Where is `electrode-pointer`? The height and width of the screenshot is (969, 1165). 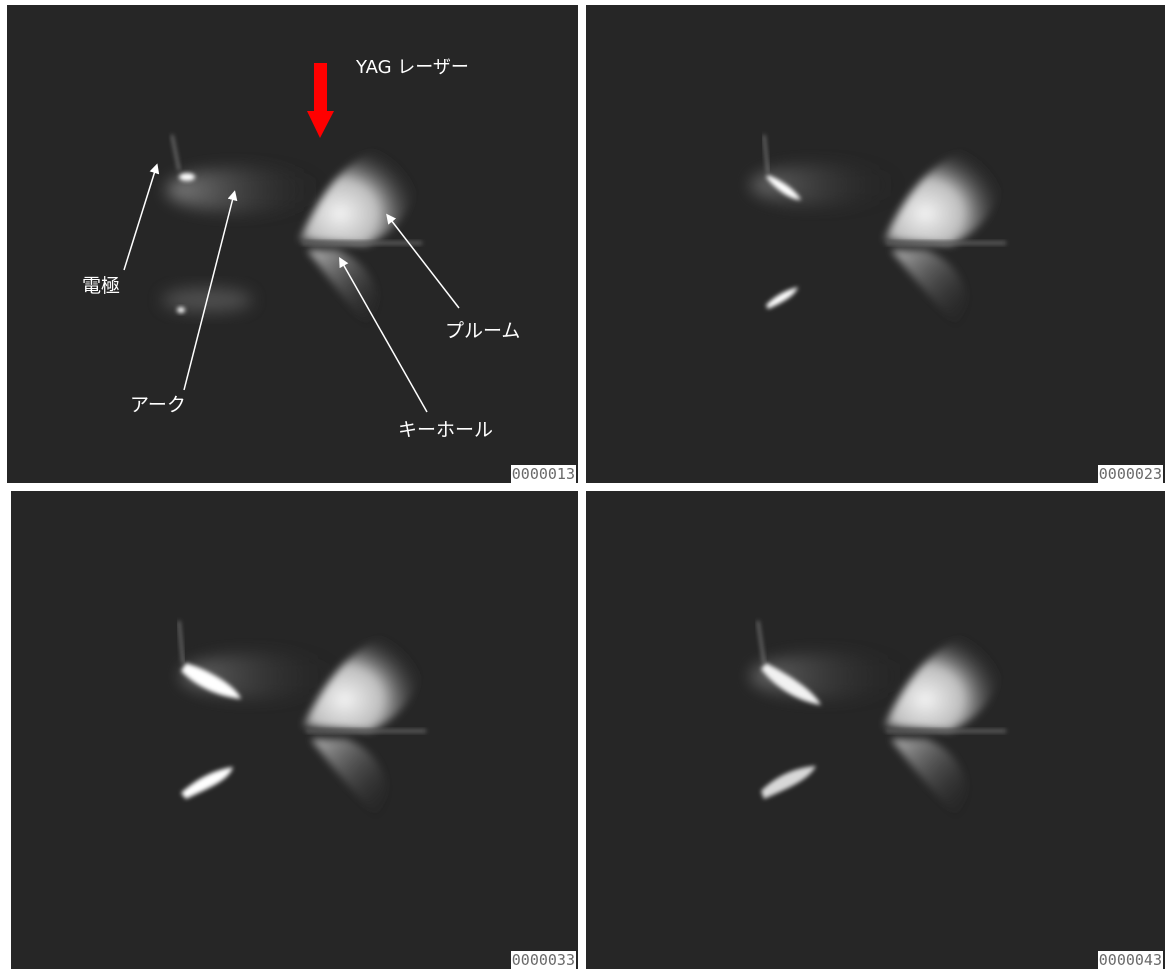 electrode-pointer is located at coordinates (141, 217).